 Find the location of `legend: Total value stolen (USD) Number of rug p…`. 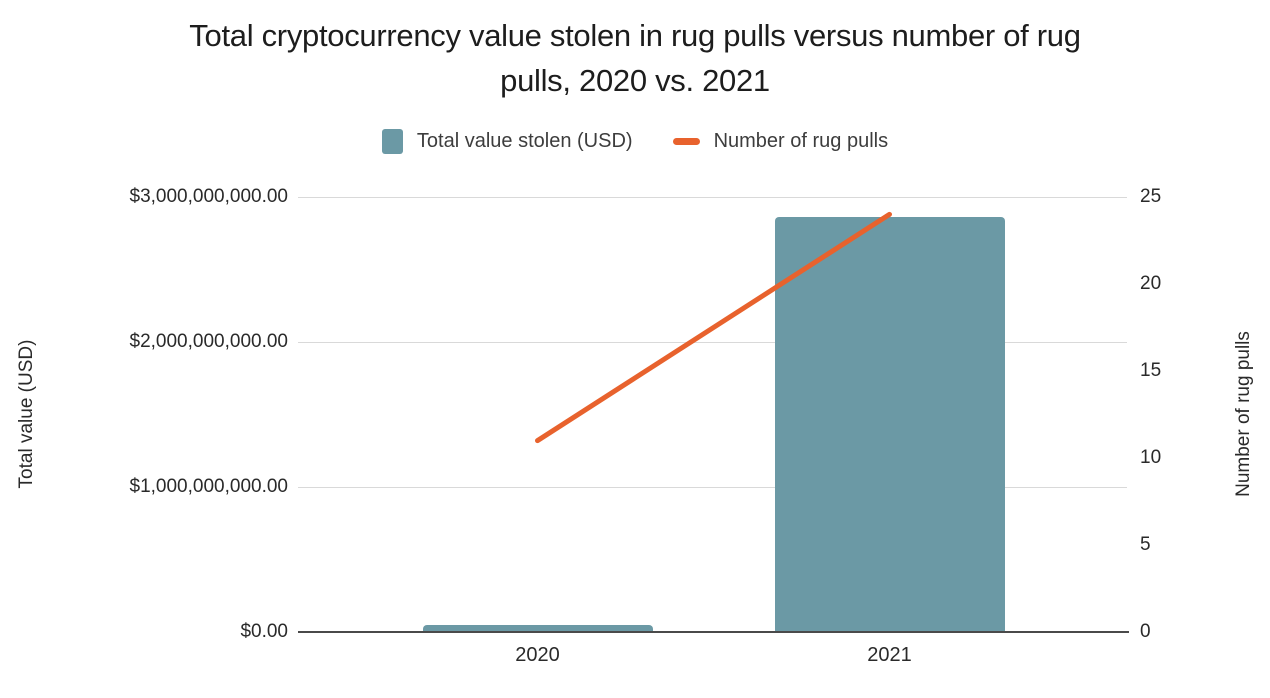

legend: Total value stolen (USD) Number of rug p… is located at coordinates (635, 141).